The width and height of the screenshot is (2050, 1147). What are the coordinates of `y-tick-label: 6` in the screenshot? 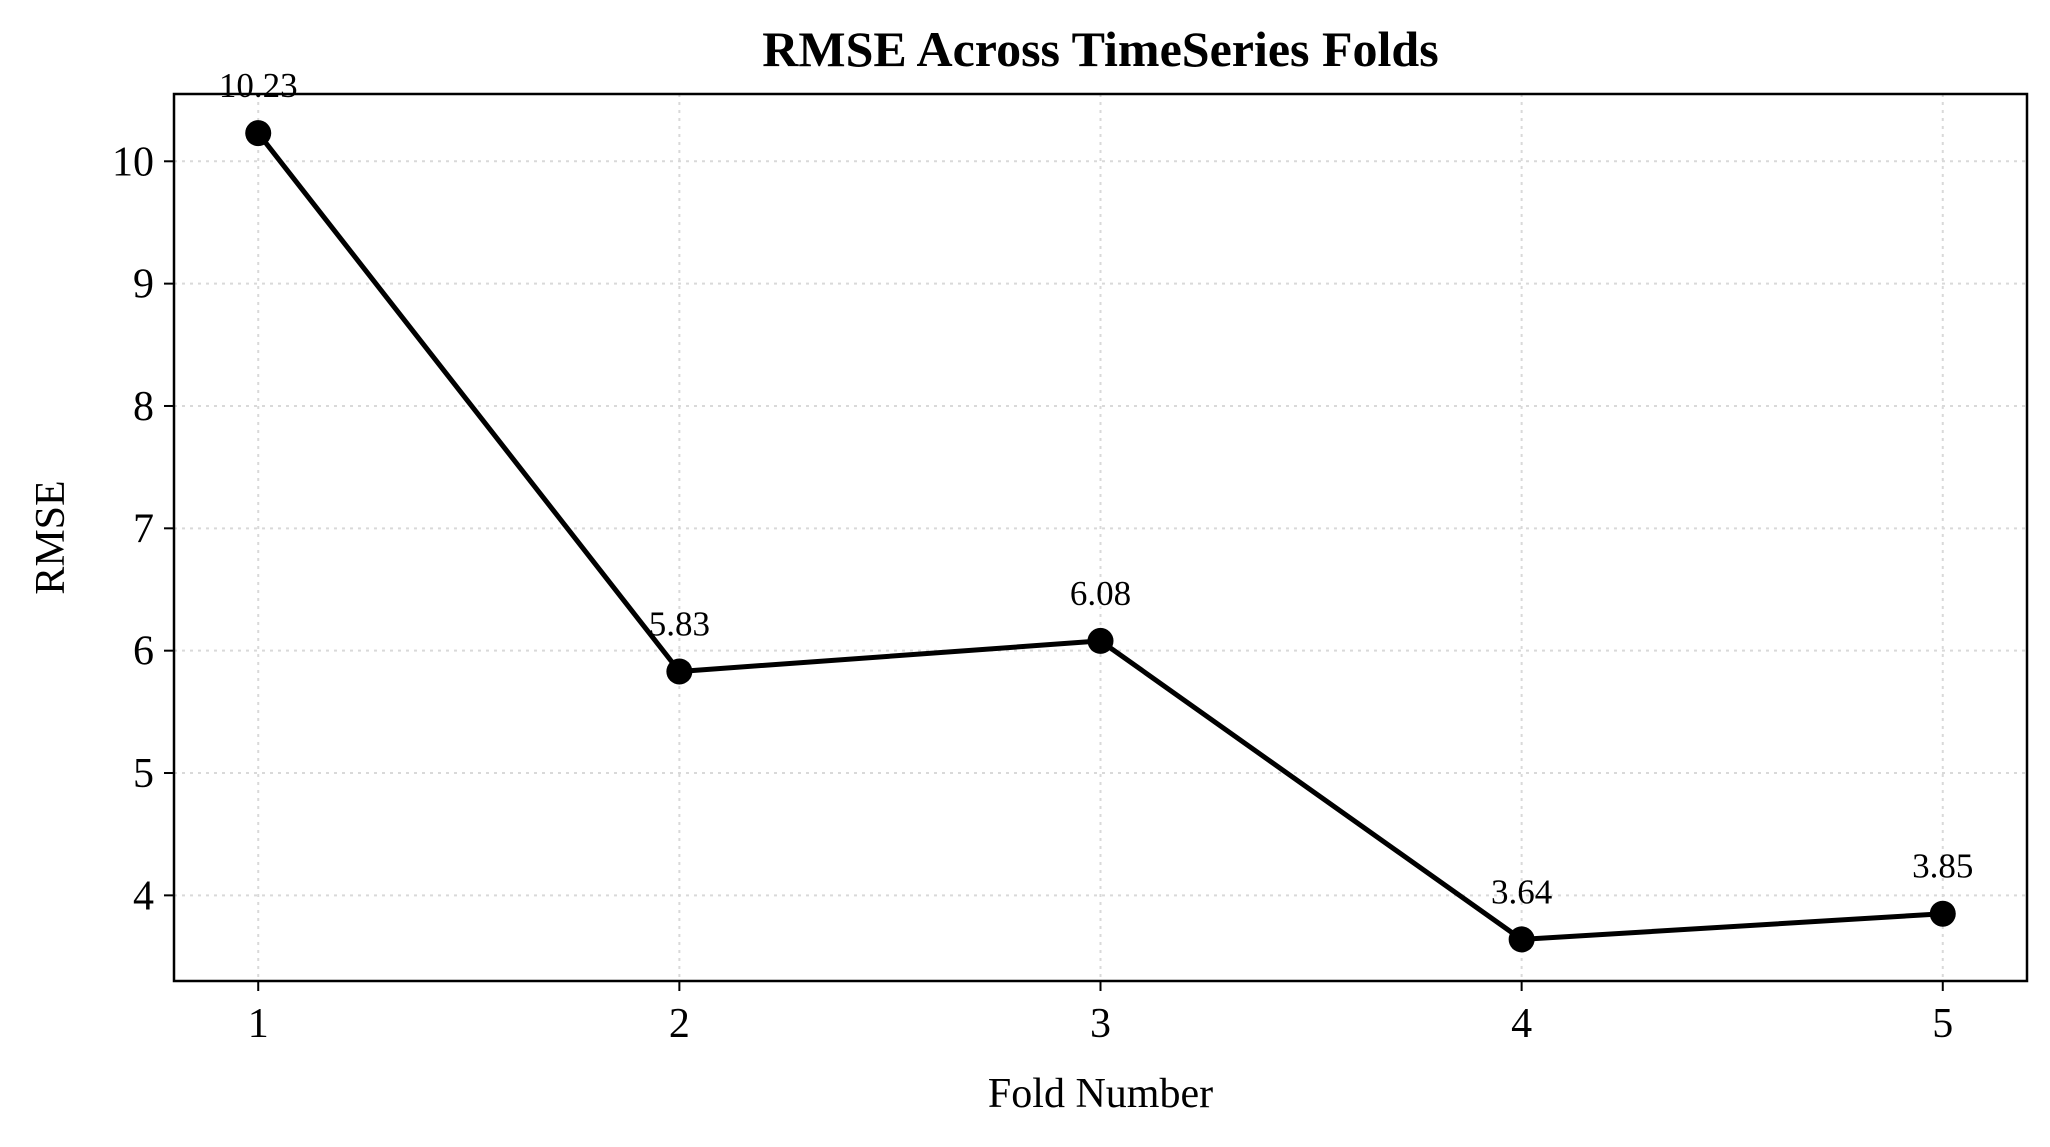 It's located at (143, 652).